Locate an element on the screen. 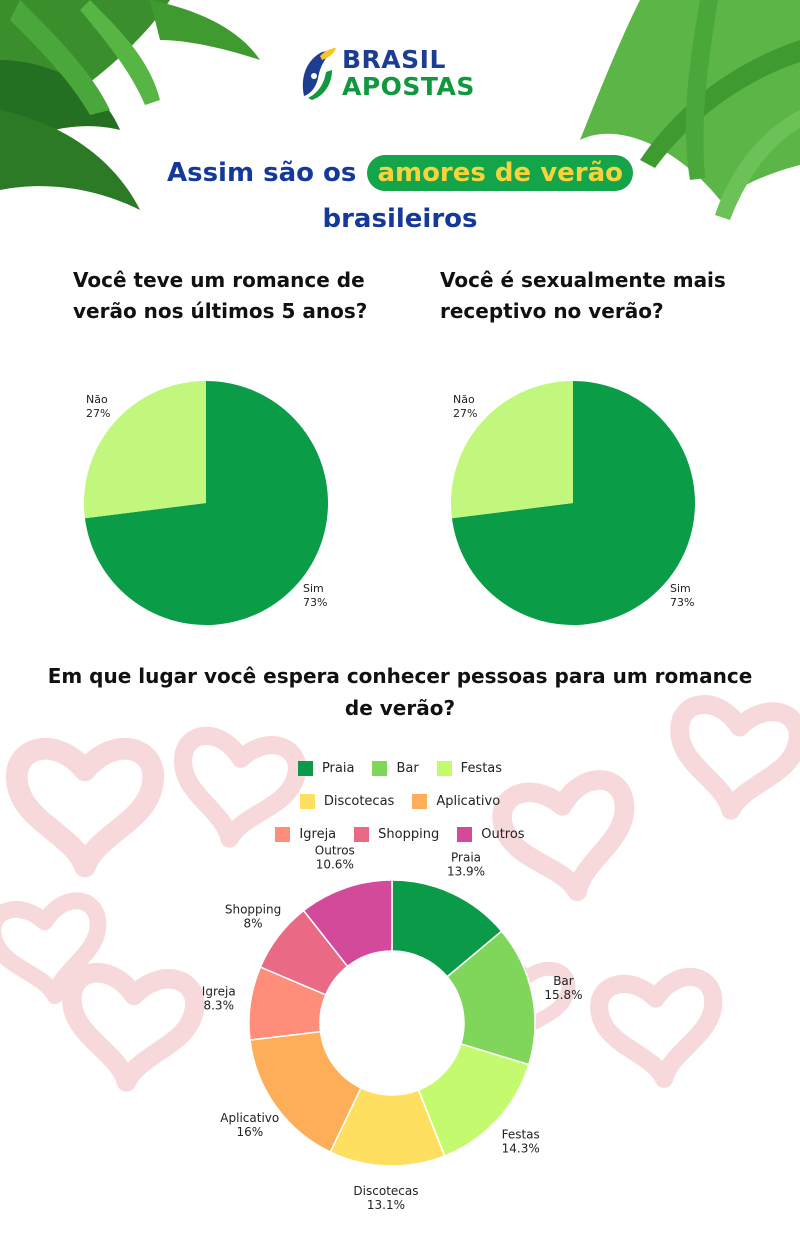 The height and width of the screenshot is (1250, 800). label-igreja: Igreja 8.3% is located at coordinates (219, 998).